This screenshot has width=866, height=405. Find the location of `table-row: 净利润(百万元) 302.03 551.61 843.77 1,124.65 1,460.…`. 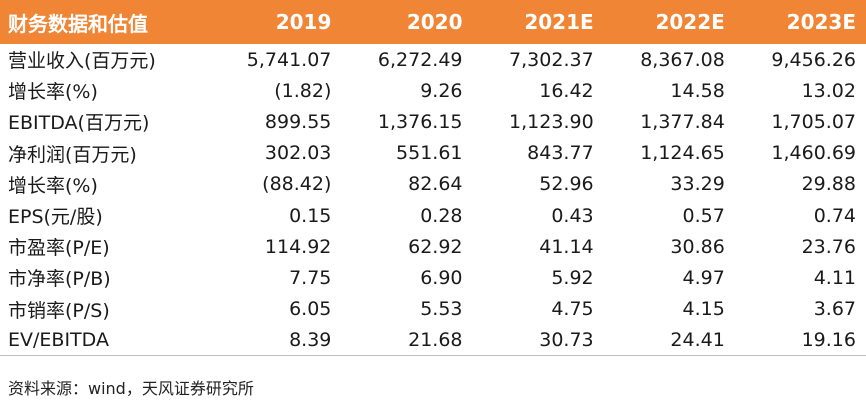

table-row: 净利润(百万元) 302.03 551.61 843.77 1,124.65 1,460.… is located at coordinates (433, 153).